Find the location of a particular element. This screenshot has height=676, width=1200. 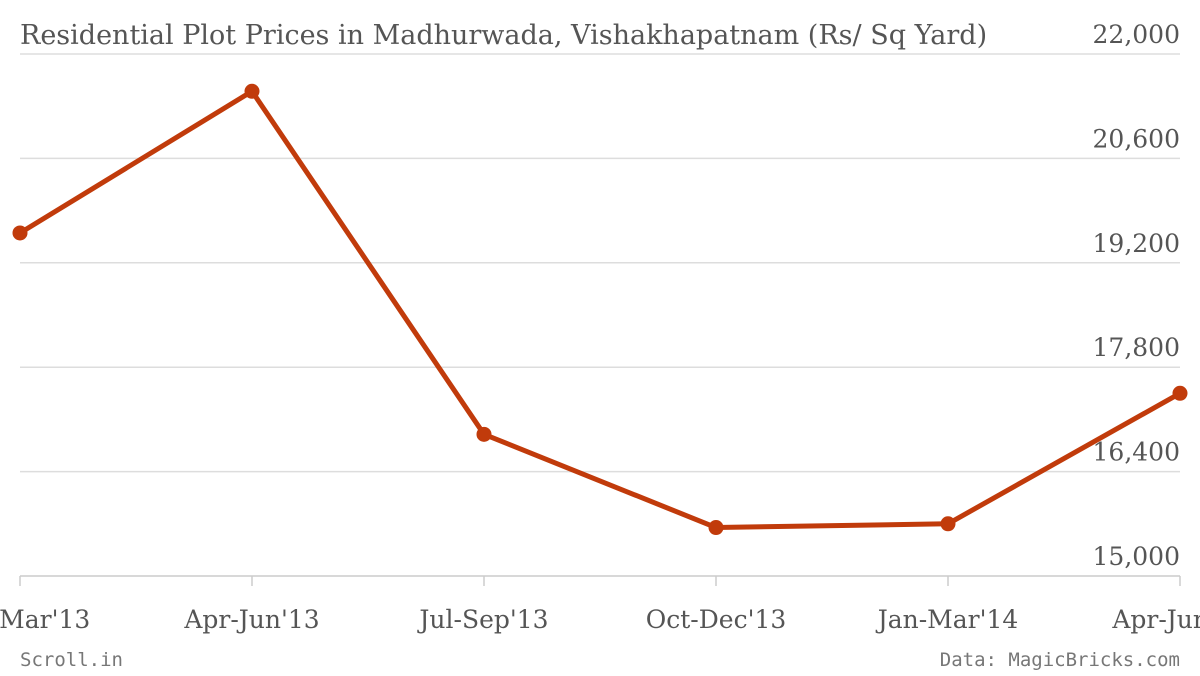

x-tick-label: Jan-Mar'14 is located at coordinates (947, 619).